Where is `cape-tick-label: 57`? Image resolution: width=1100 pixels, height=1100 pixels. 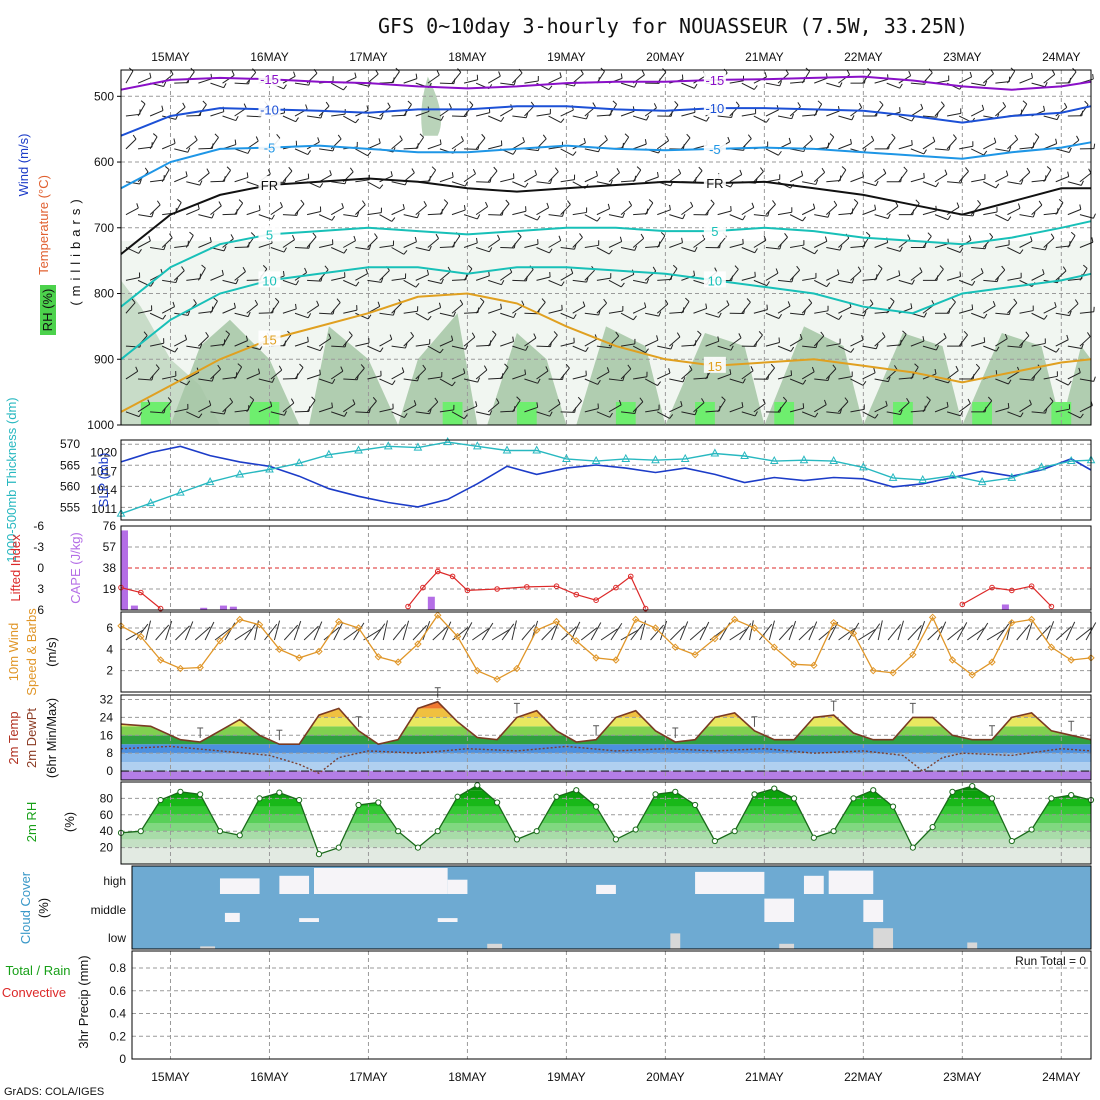 cape-tick-label: 57 is located at coordinates (110, 547).